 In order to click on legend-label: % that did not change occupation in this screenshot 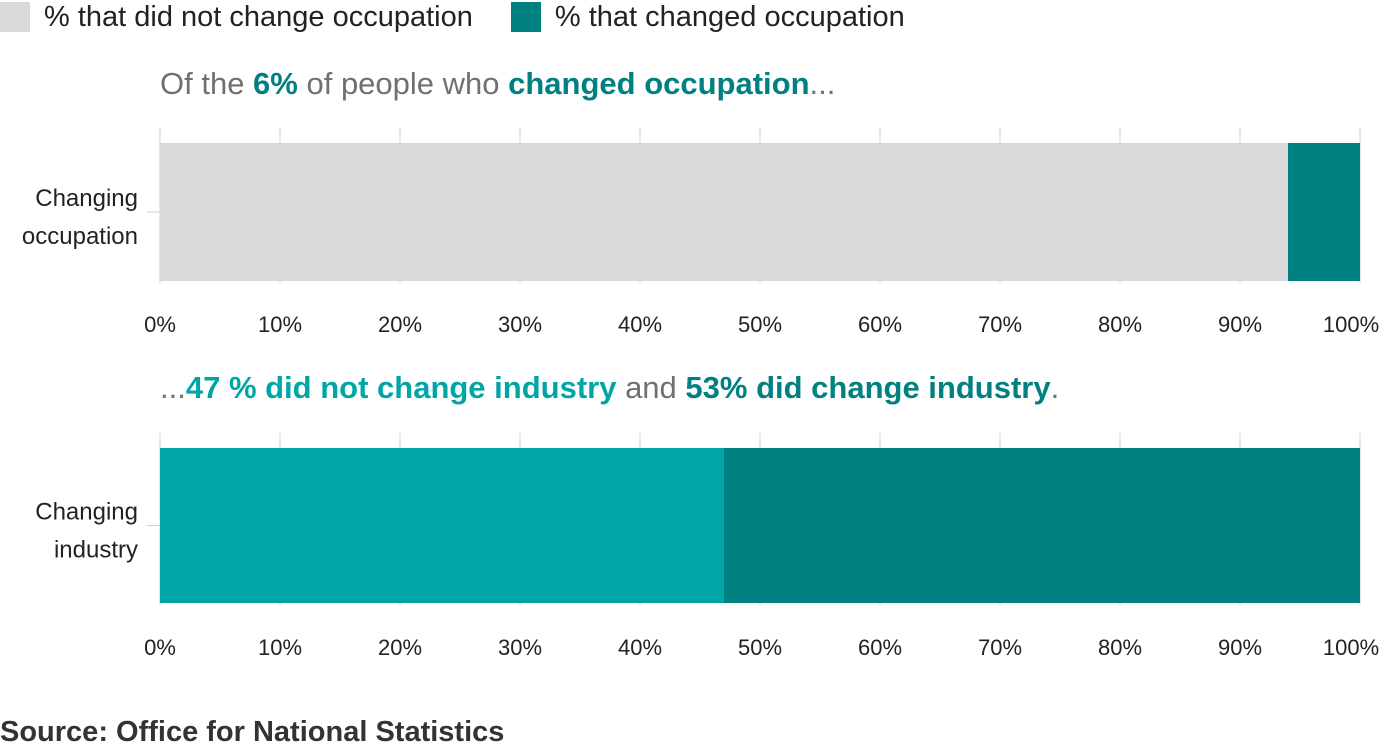, I will do `click(258, 16)`.